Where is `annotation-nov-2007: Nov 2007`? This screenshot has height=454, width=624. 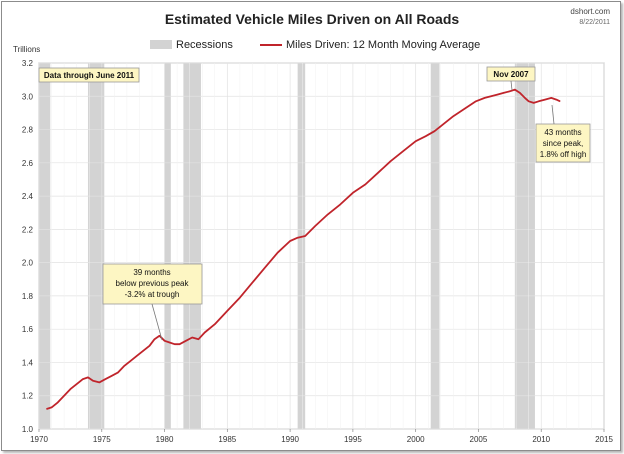 annotation-nov-2007: Nov 2007 is located at coordinates (511, 78).